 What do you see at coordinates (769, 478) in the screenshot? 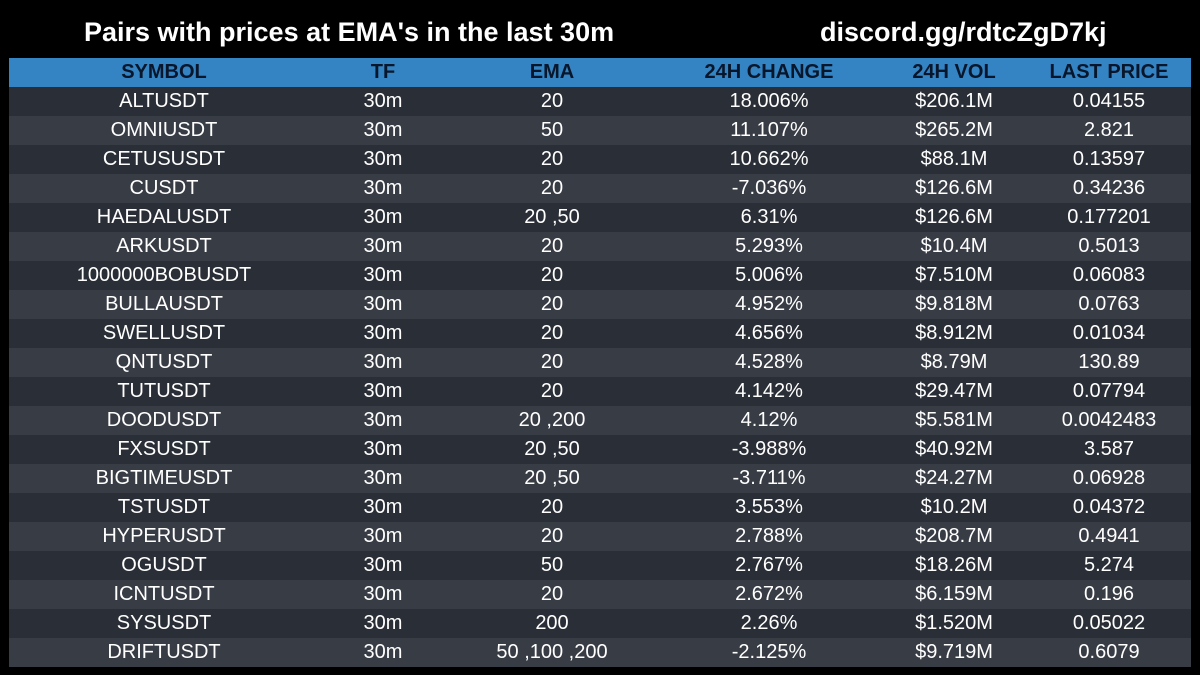
I see `change-cell: -3.711%` at bounding box center [769, 478].